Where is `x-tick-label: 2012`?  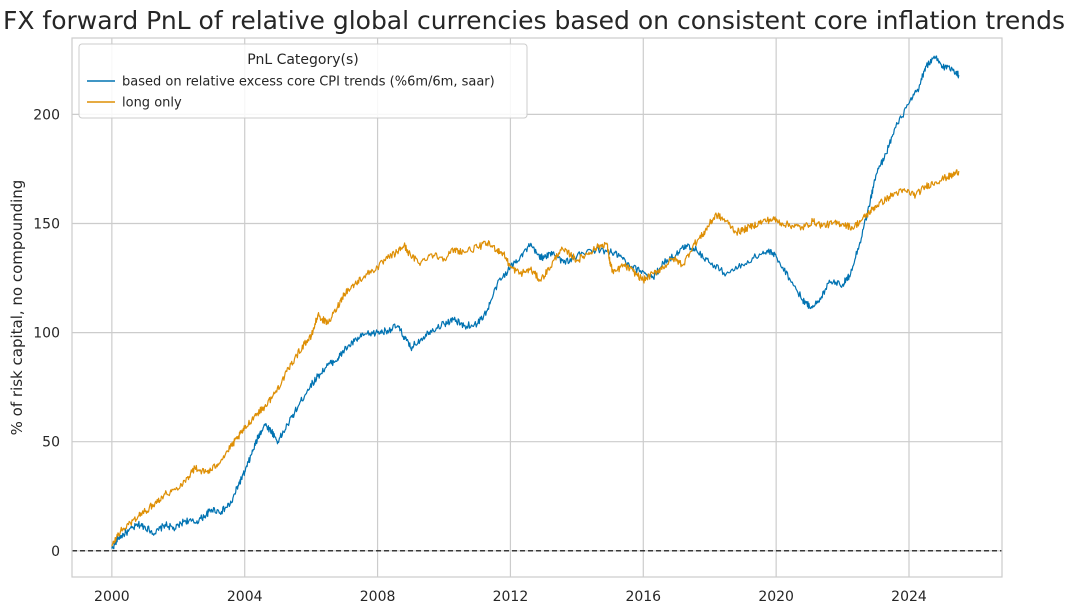
x-tick-label: 2012 is located at coordinates (511, 597).